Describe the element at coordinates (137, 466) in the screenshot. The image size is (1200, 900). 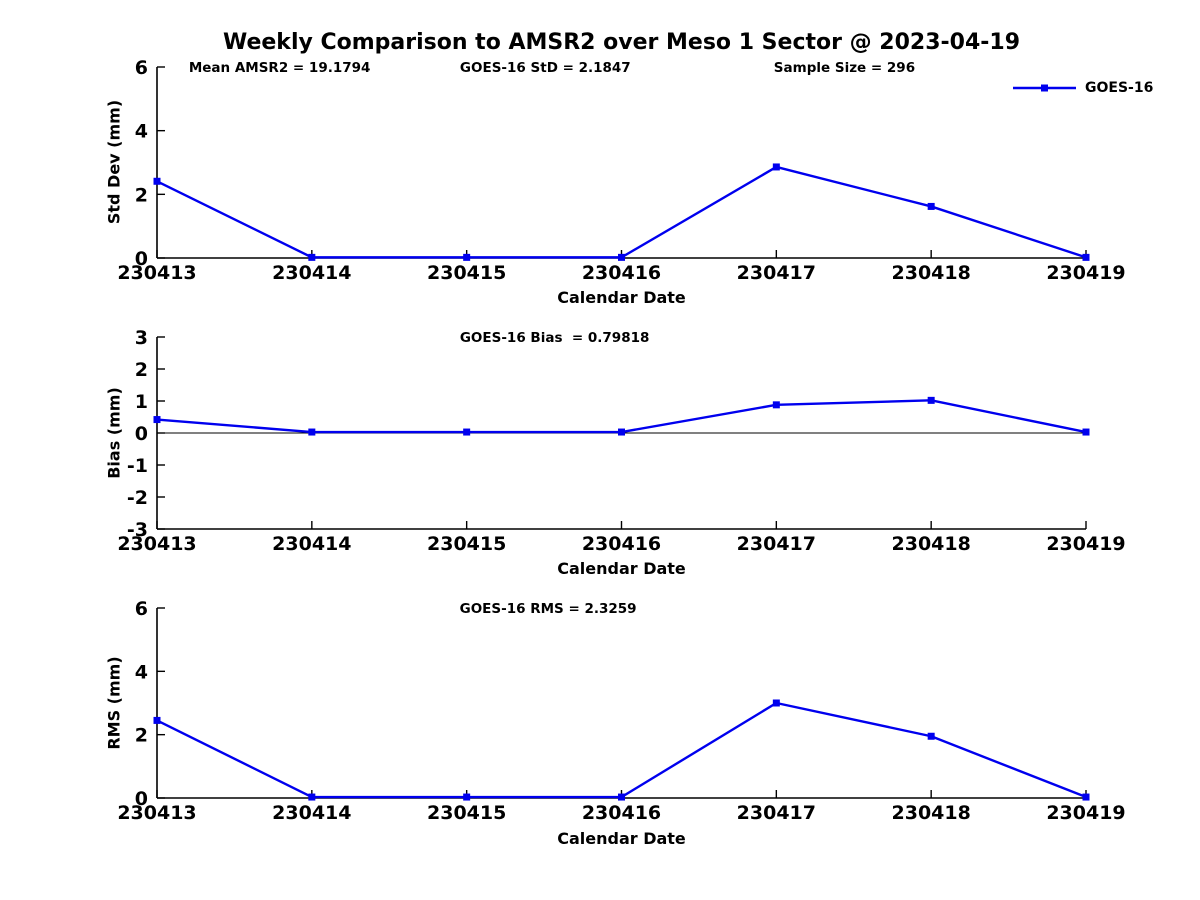
I see `y-tick-label: -1` at that location.